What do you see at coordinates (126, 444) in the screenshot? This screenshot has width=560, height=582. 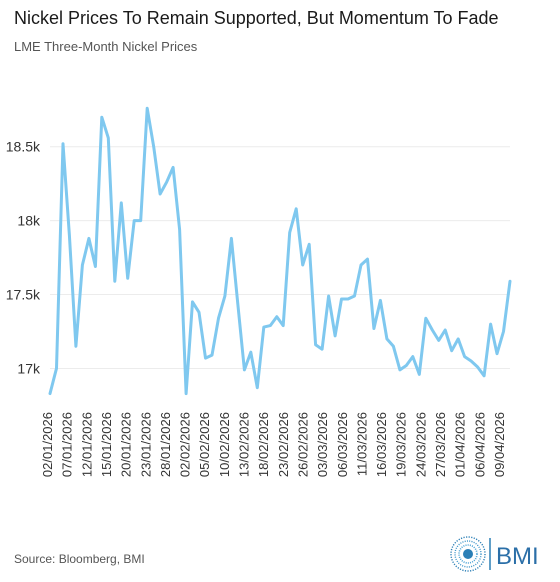 I see `x-tick-label: 20/01/2026` at bounding box center [126, 444].